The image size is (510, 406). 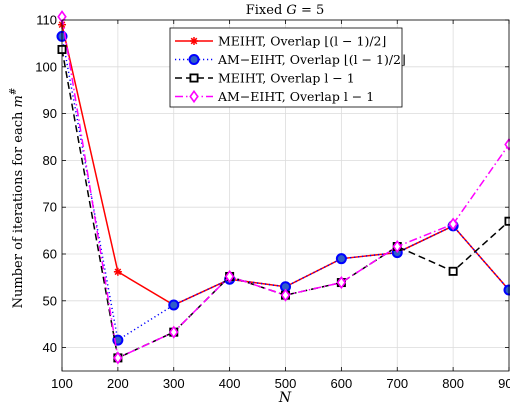 What do you see at coordinates (230, 383) in the screenshot?
I see `x-tick-label: 400` at bounding box center [230, 383].